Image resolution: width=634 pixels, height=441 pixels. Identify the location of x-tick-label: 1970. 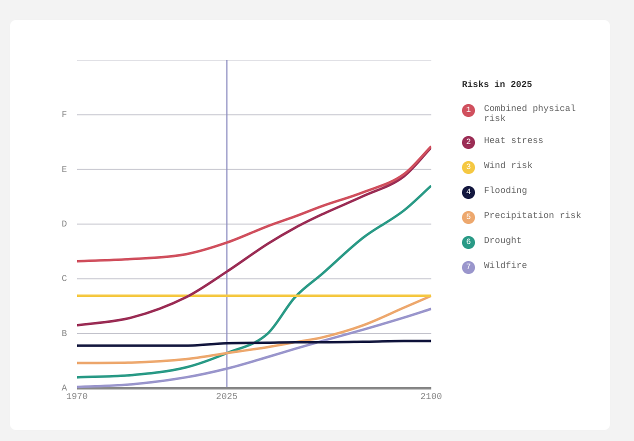
(77, 397).